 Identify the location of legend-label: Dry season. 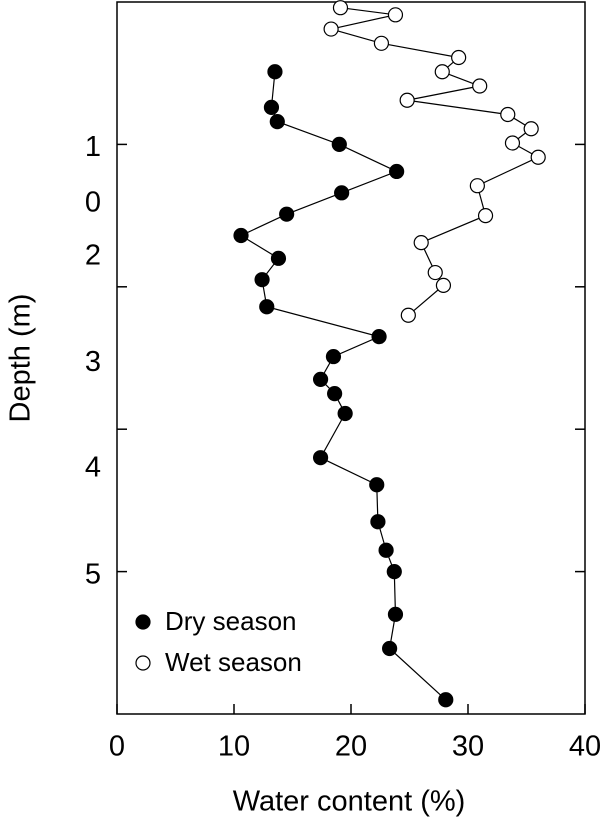
(231, 621).